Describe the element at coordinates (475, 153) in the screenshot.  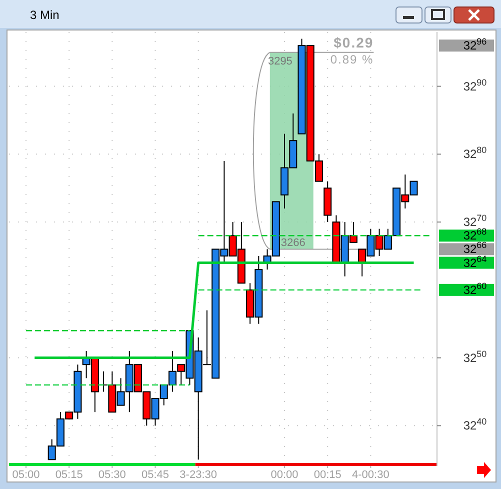
I see `y-tick-label: 32$^{80}$` at that location.